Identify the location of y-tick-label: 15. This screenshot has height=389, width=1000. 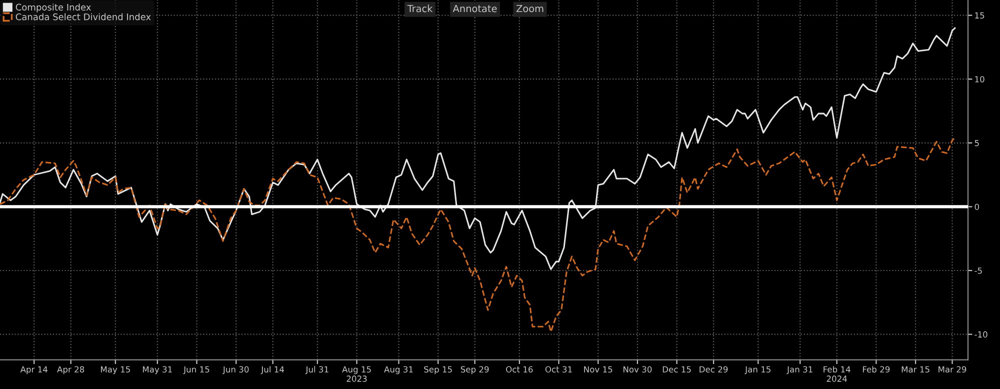
(979, 15).